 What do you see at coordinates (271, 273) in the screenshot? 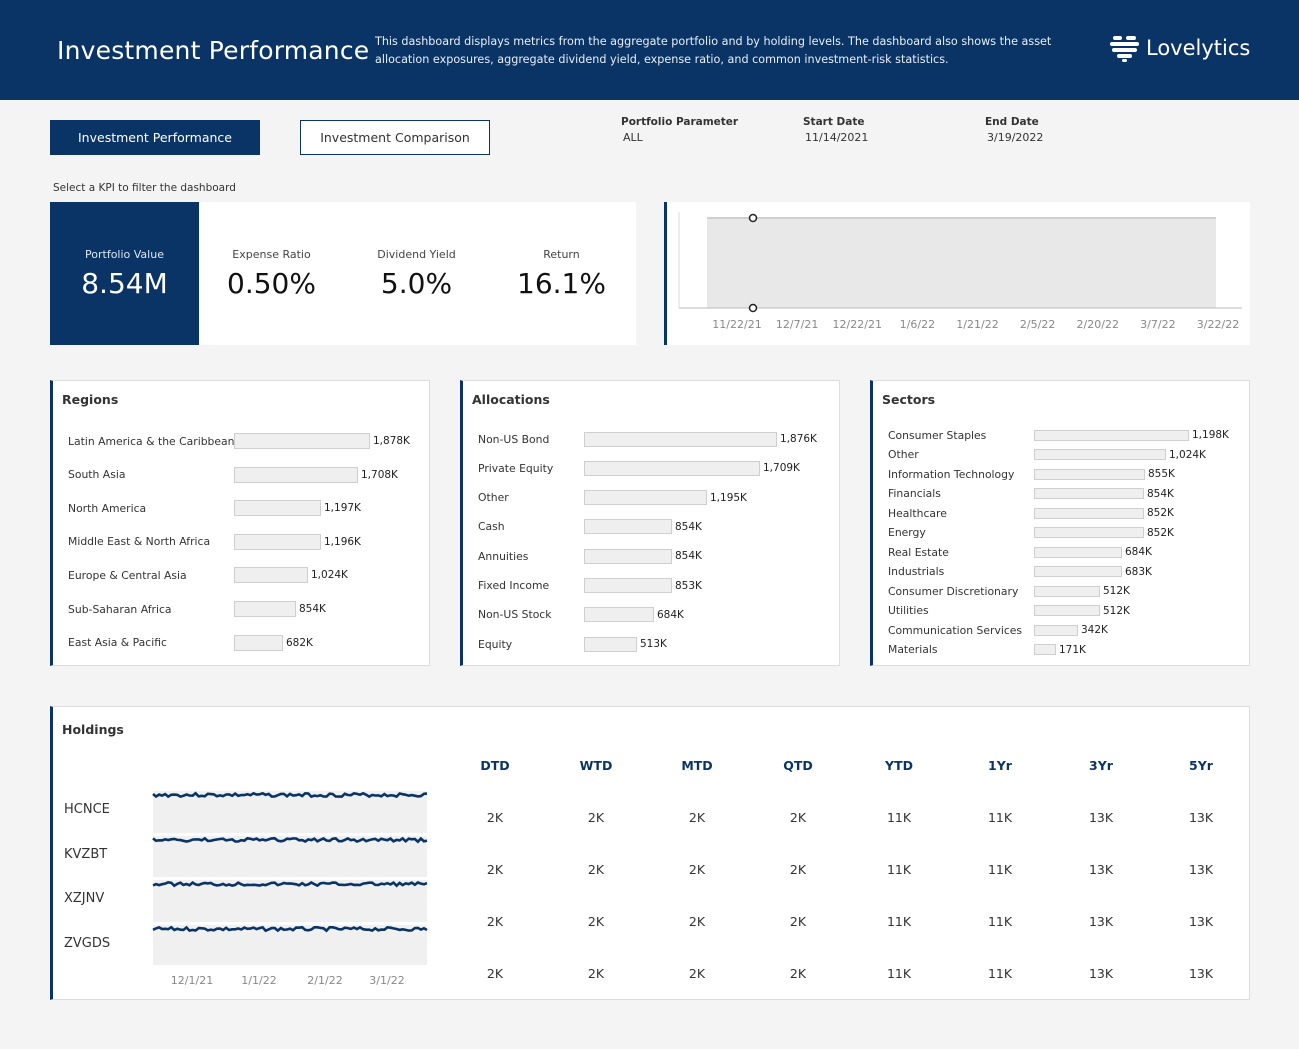
I see `kpi-expense-ratio: Expense Ratio 0.50%` at bounding box center [271, 273].